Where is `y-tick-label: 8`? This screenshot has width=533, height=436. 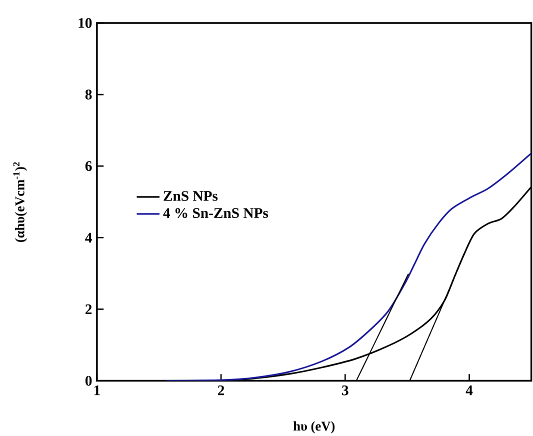
y-tick-label: 8 is located at coordinates (88, 95).